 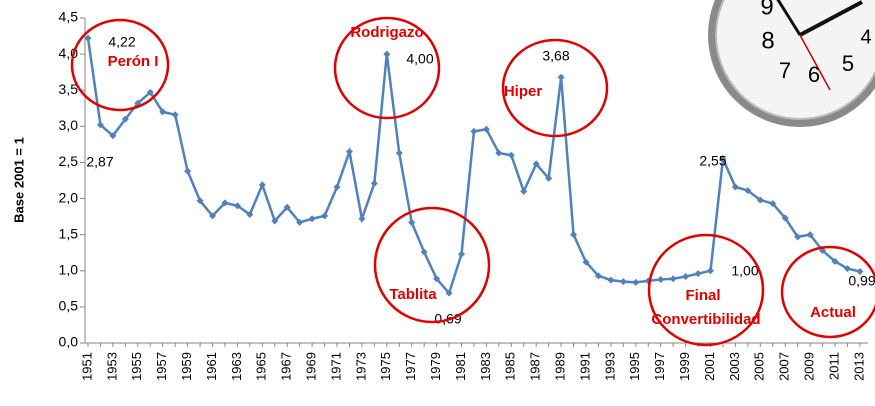 What do you see at coordinates (766, 10) in the screenshot?
I see `clock-numeral: 9` at bounding box center [766, 10].